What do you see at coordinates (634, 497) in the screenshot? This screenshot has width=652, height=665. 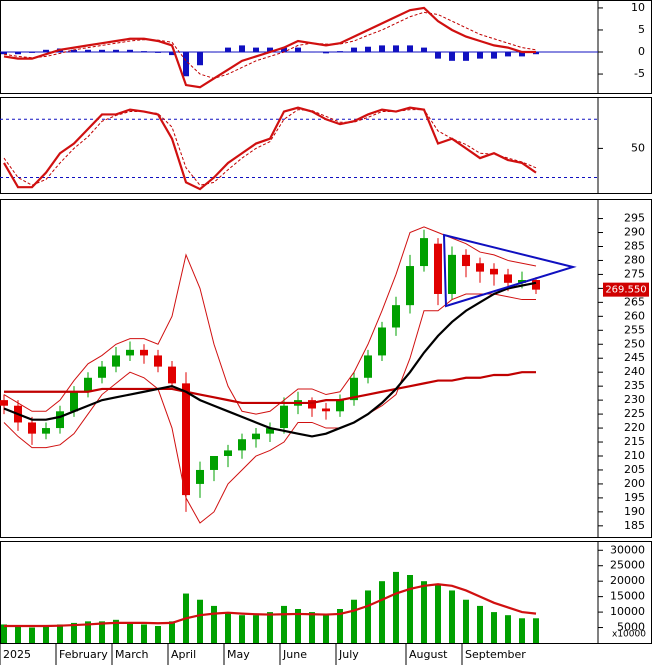 I see `y-tick-label: 195` at bounding box center [634, 497].